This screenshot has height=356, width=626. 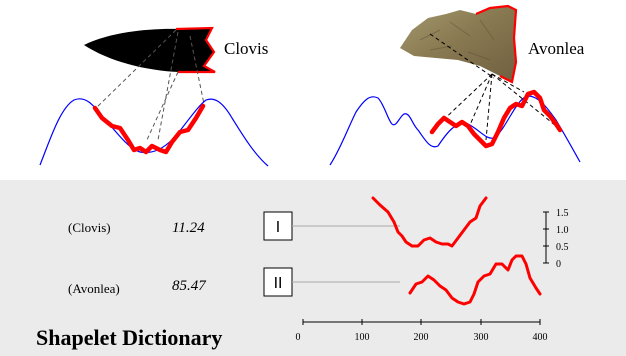 I want to click on x-axis: 0 100 200 300 400, so click(x=422, y=331).